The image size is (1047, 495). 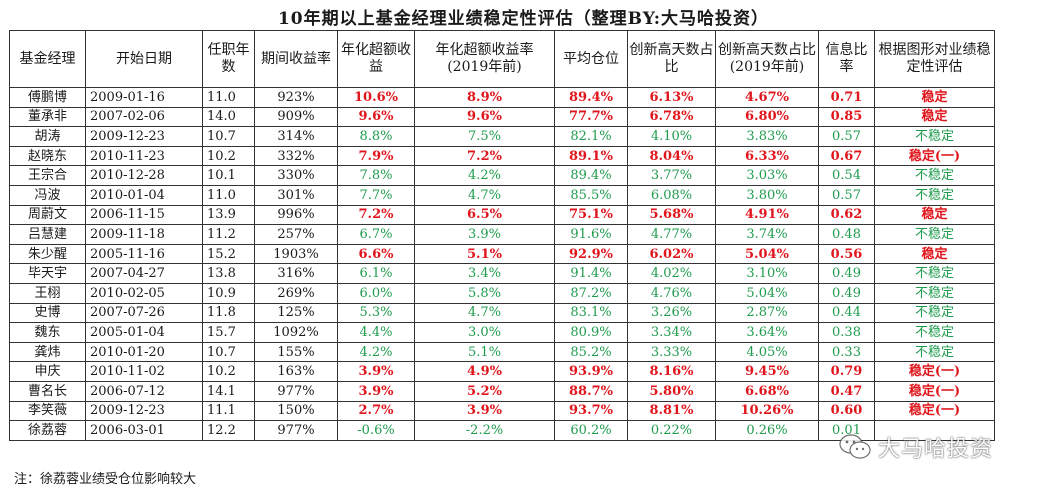 I want to click on annual-excess-cell: 9.6%, so click(x=376, y=117).